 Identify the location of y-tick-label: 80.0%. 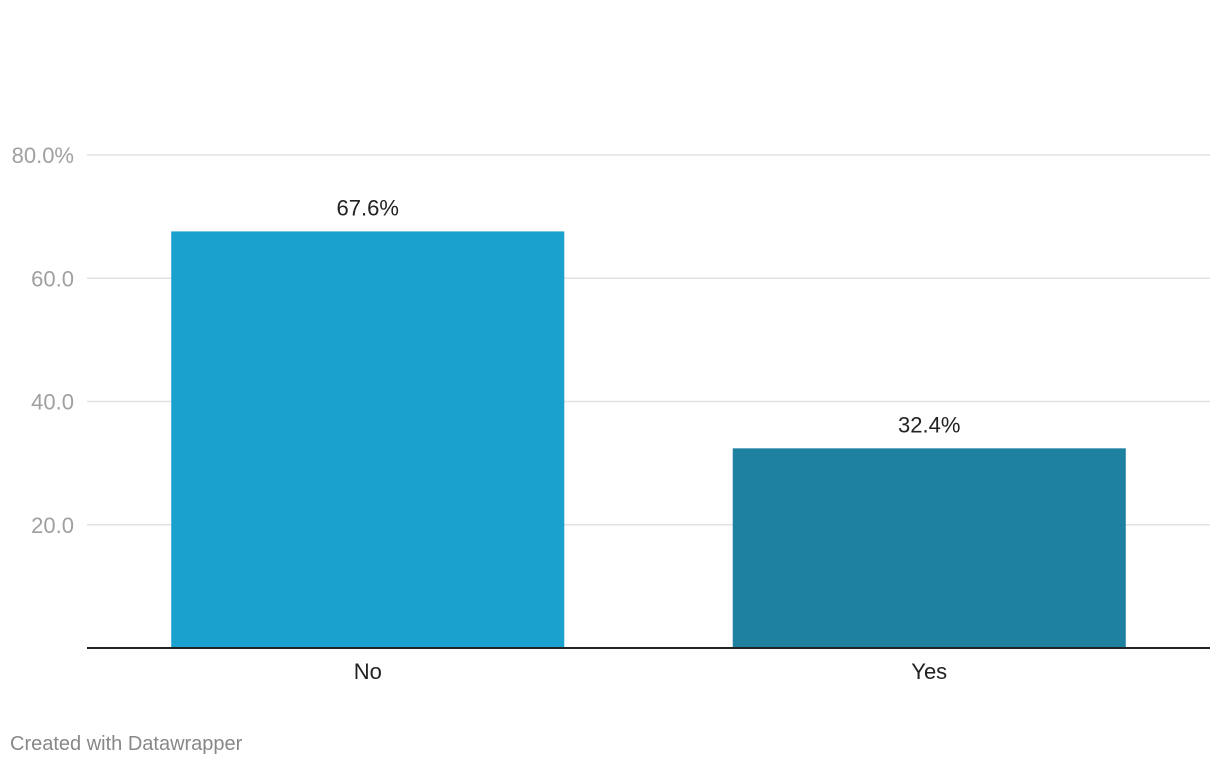
(43, 155).